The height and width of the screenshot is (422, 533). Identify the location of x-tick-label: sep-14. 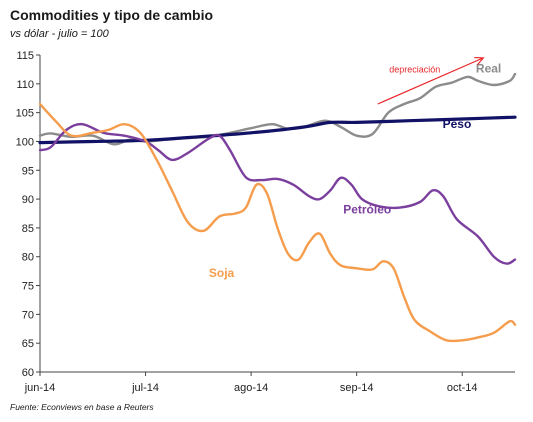
(357, 388).